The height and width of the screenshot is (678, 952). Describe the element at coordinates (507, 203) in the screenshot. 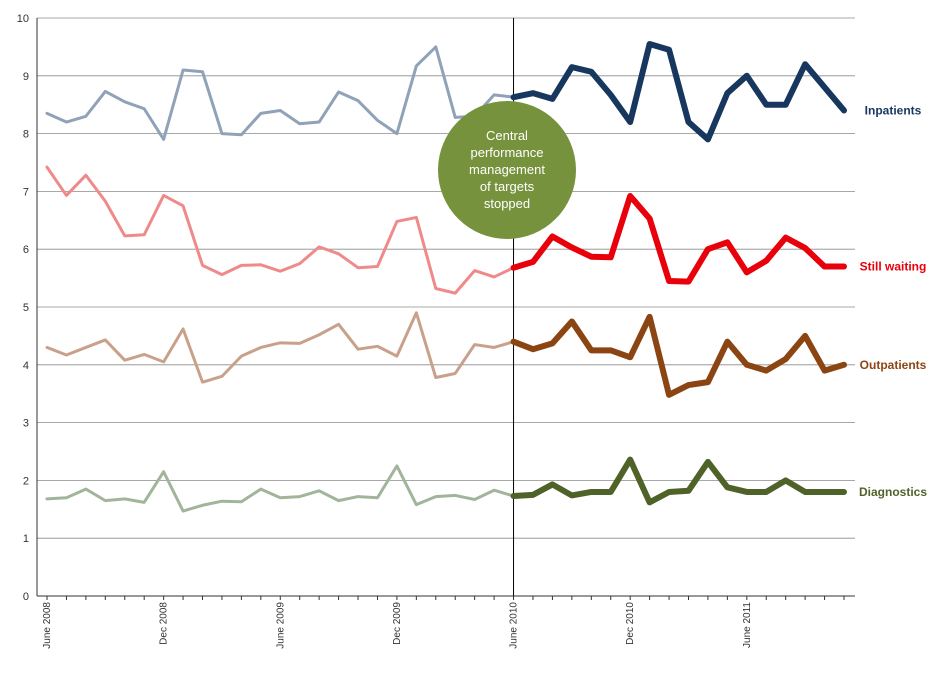

I see `annotation-text-line: stopped` at that location.